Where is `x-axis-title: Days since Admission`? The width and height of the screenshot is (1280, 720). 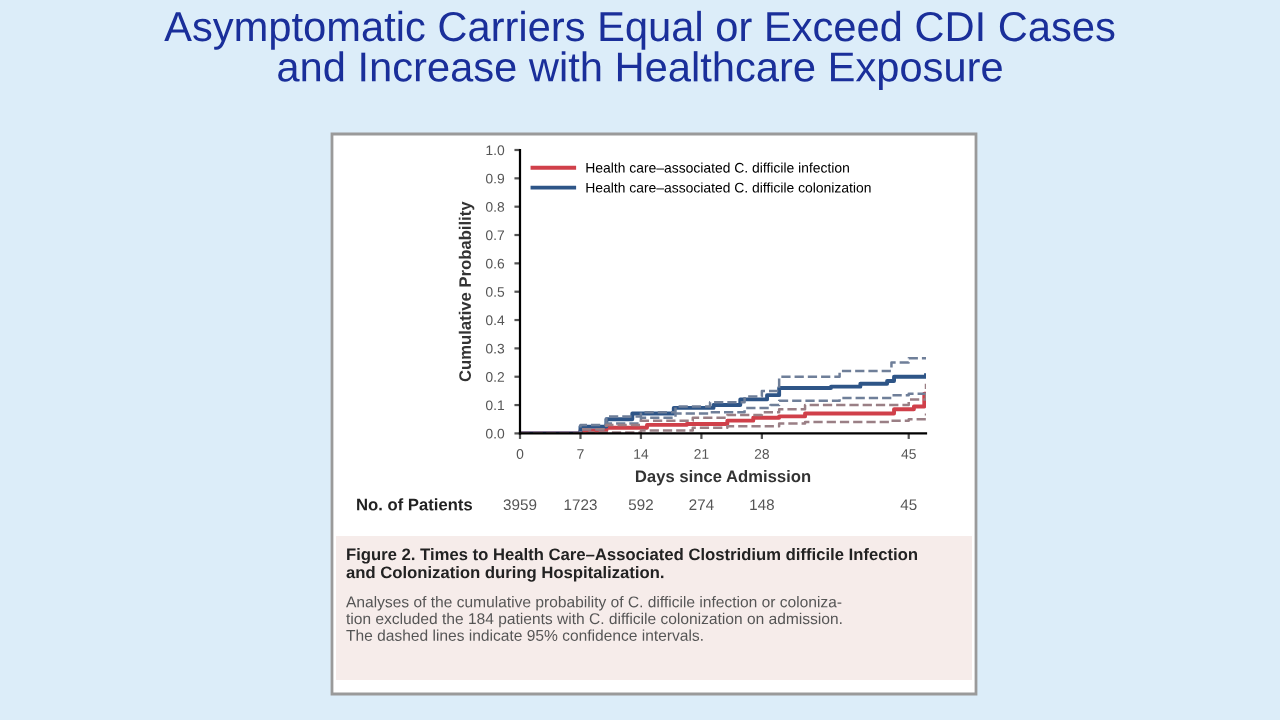
x-axis-title: Days since Admission is located at coordinates (723, 477).